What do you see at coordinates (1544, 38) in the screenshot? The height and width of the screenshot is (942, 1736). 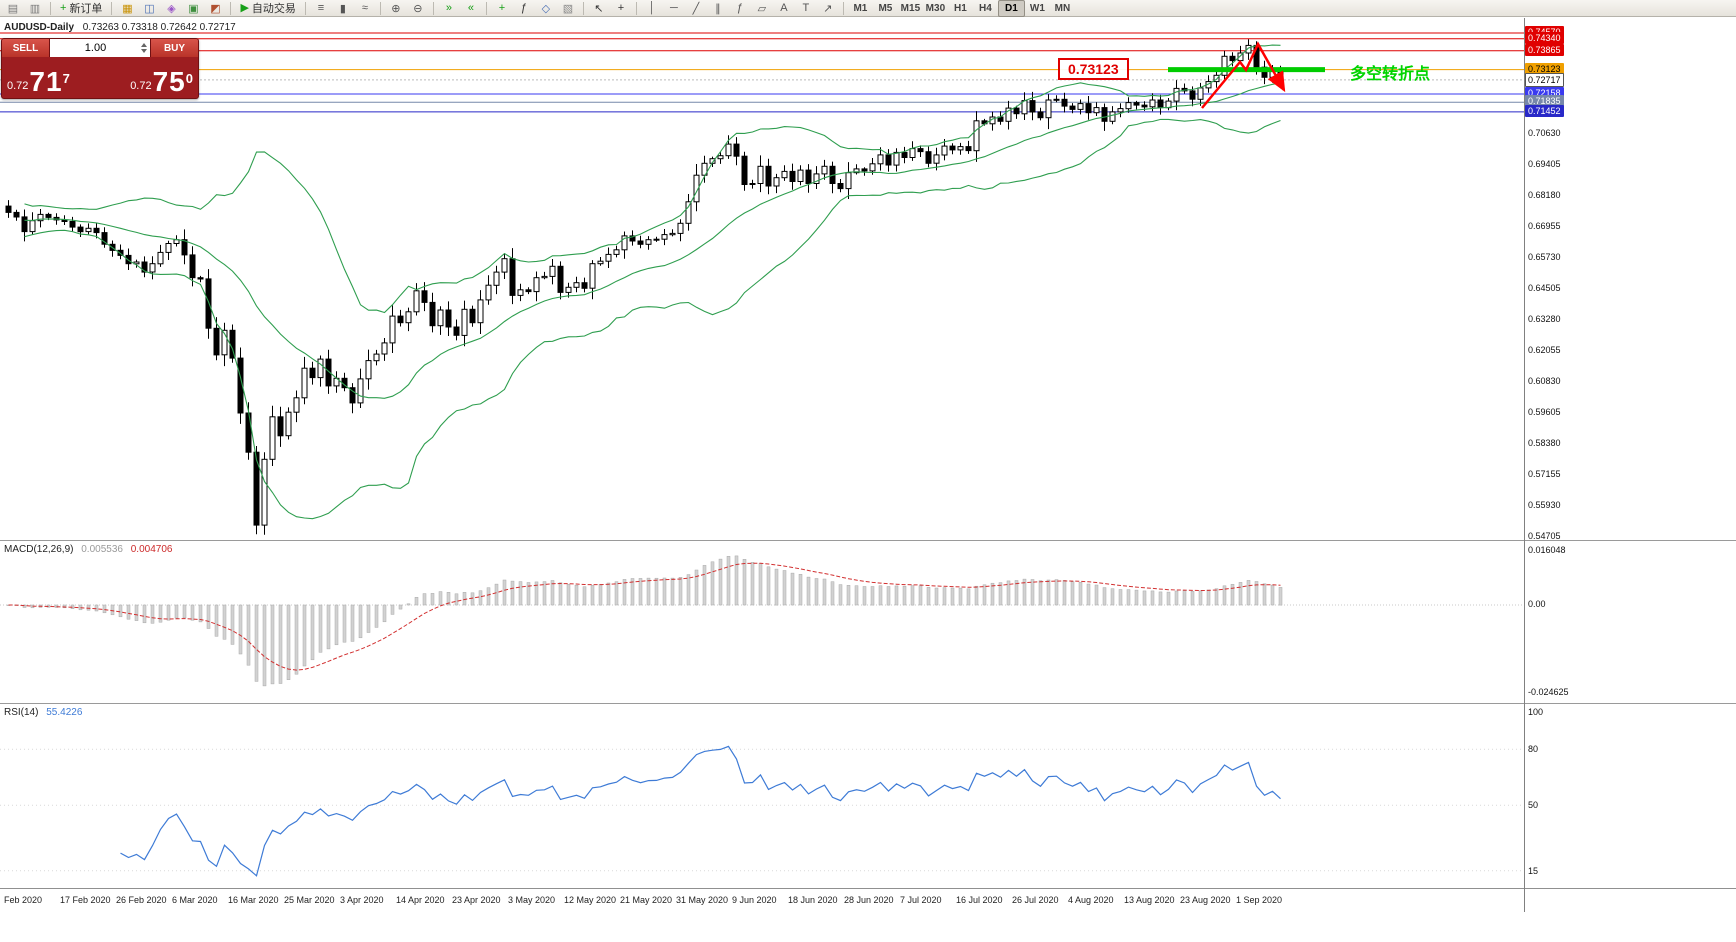 I see `price-marker-0.74340: 0.74340` at bounding box center [1544, 38].